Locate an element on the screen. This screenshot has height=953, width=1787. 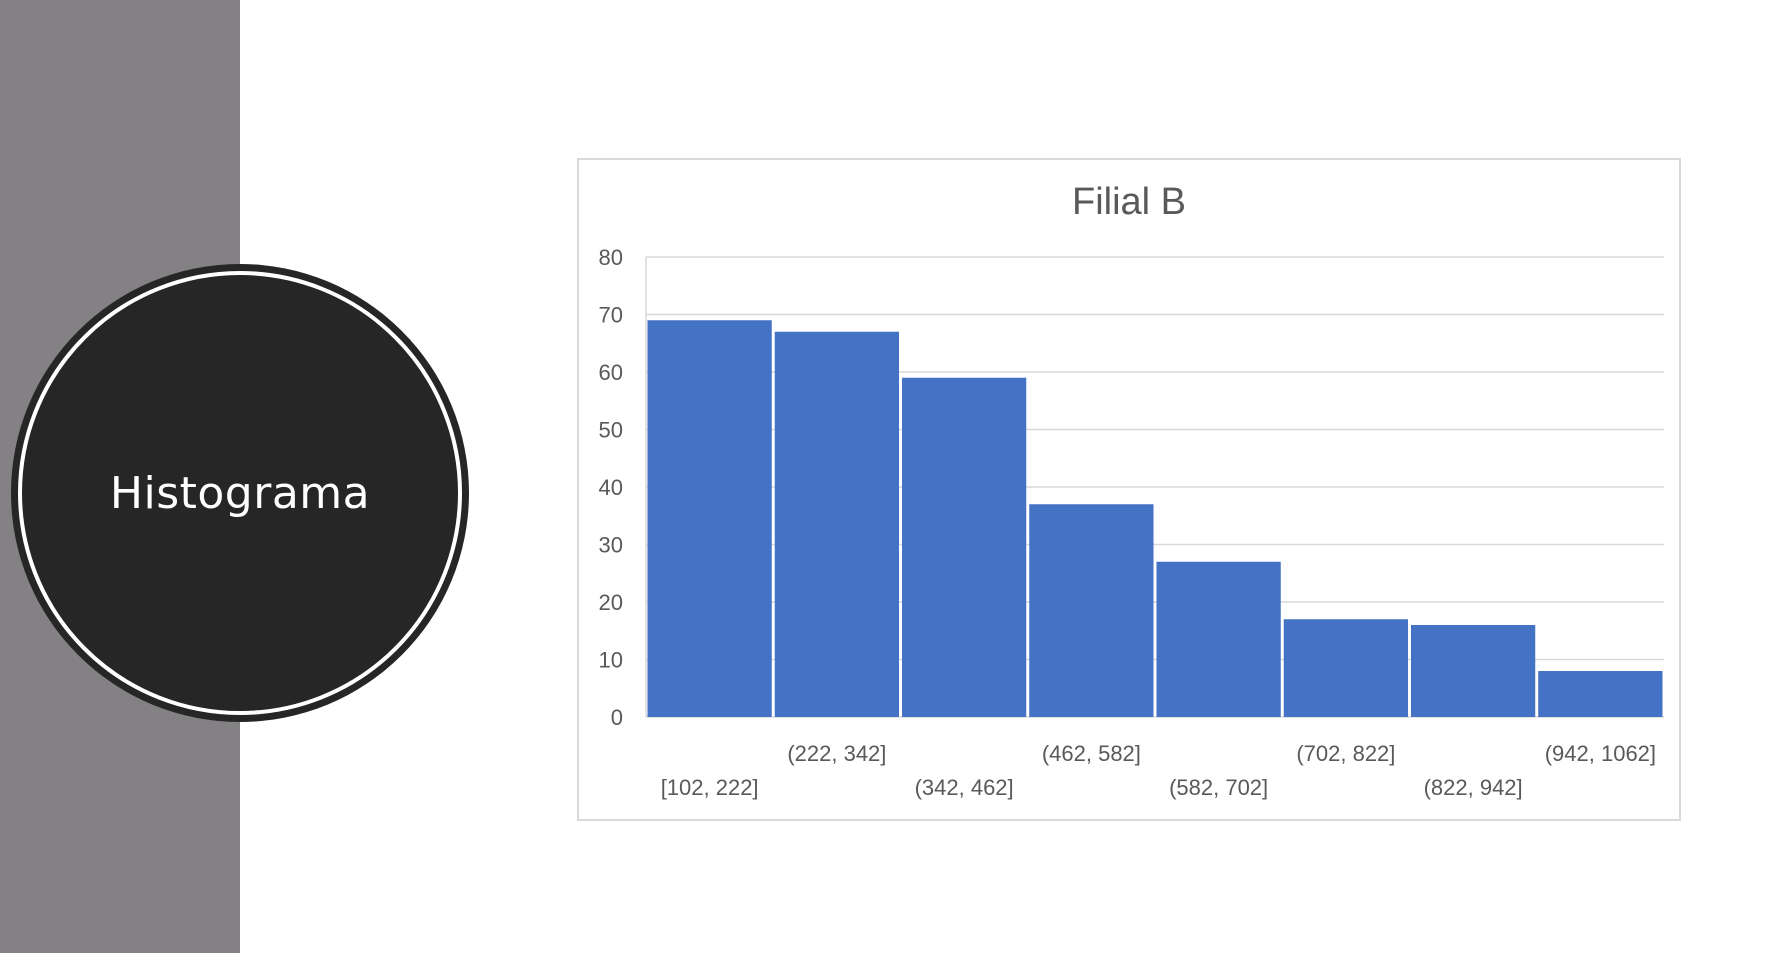
title-circle-ring is located at coordinates (240, 493).